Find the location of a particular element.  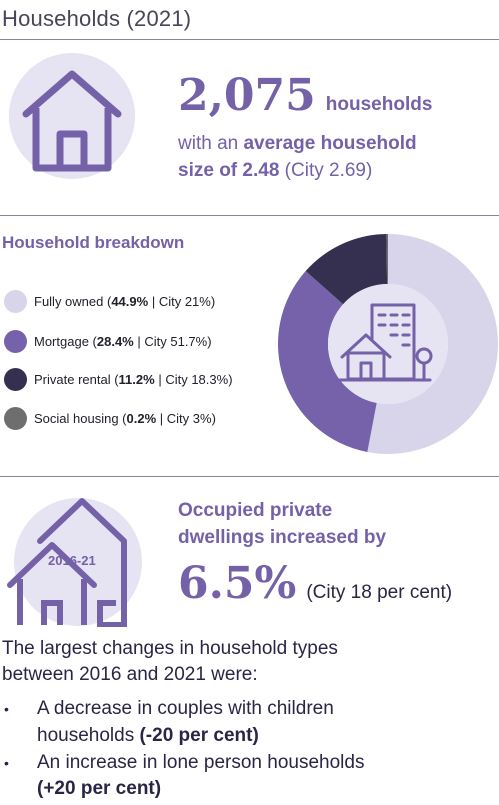

houses-badge-icon is located at coordinates (74, 562).